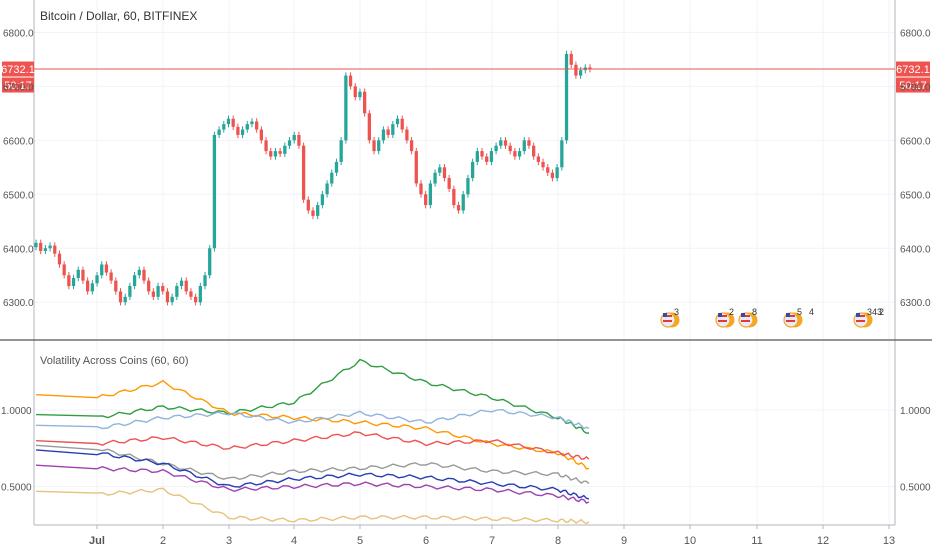  Describe the element at coordinates (915, 303) in the screenshot. I see `price-tick-right: 6300.0` at that location.